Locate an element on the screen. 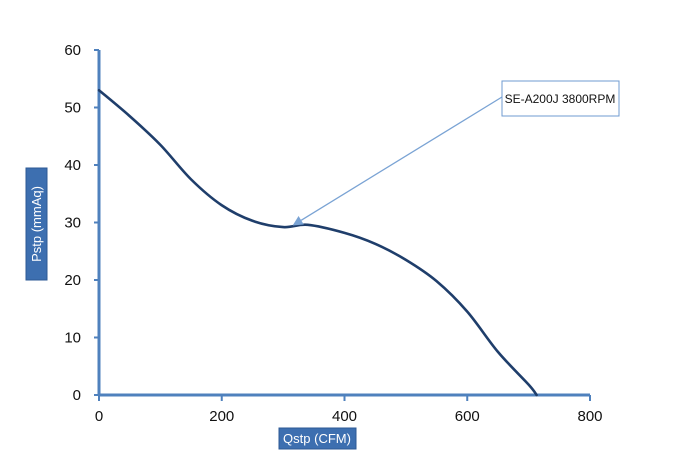  x-tick-label: 600 is located at coordinates (467, 416).